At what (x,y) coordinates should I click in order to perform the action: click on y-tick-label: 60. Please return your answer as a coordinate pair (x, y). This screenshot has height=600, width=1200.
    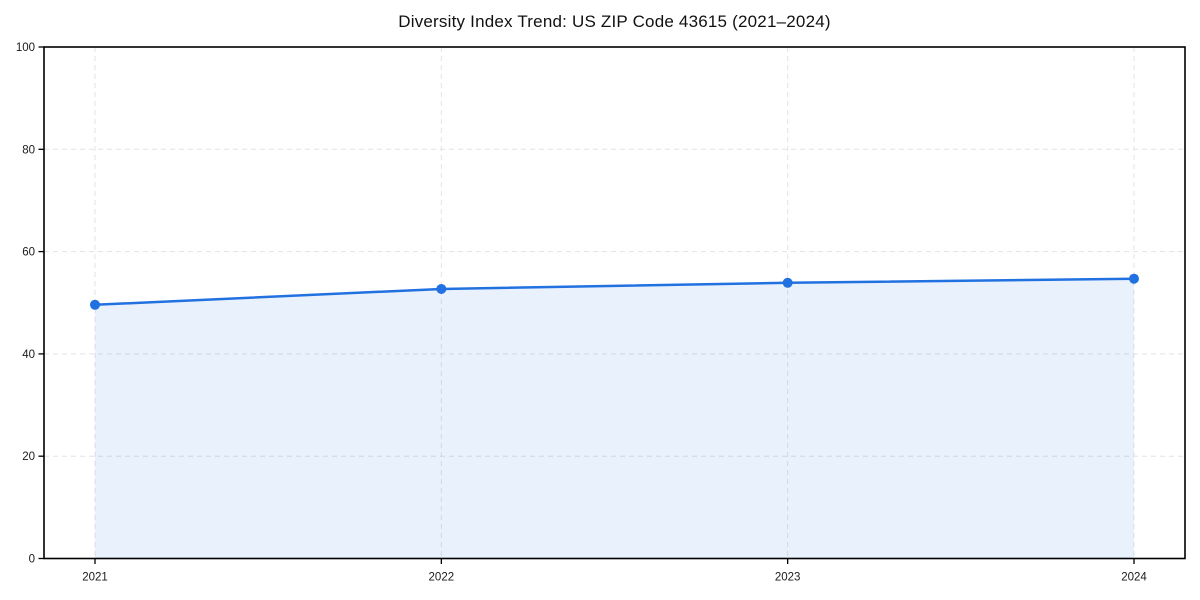
    Looking at the image, I should click on (28, 253).